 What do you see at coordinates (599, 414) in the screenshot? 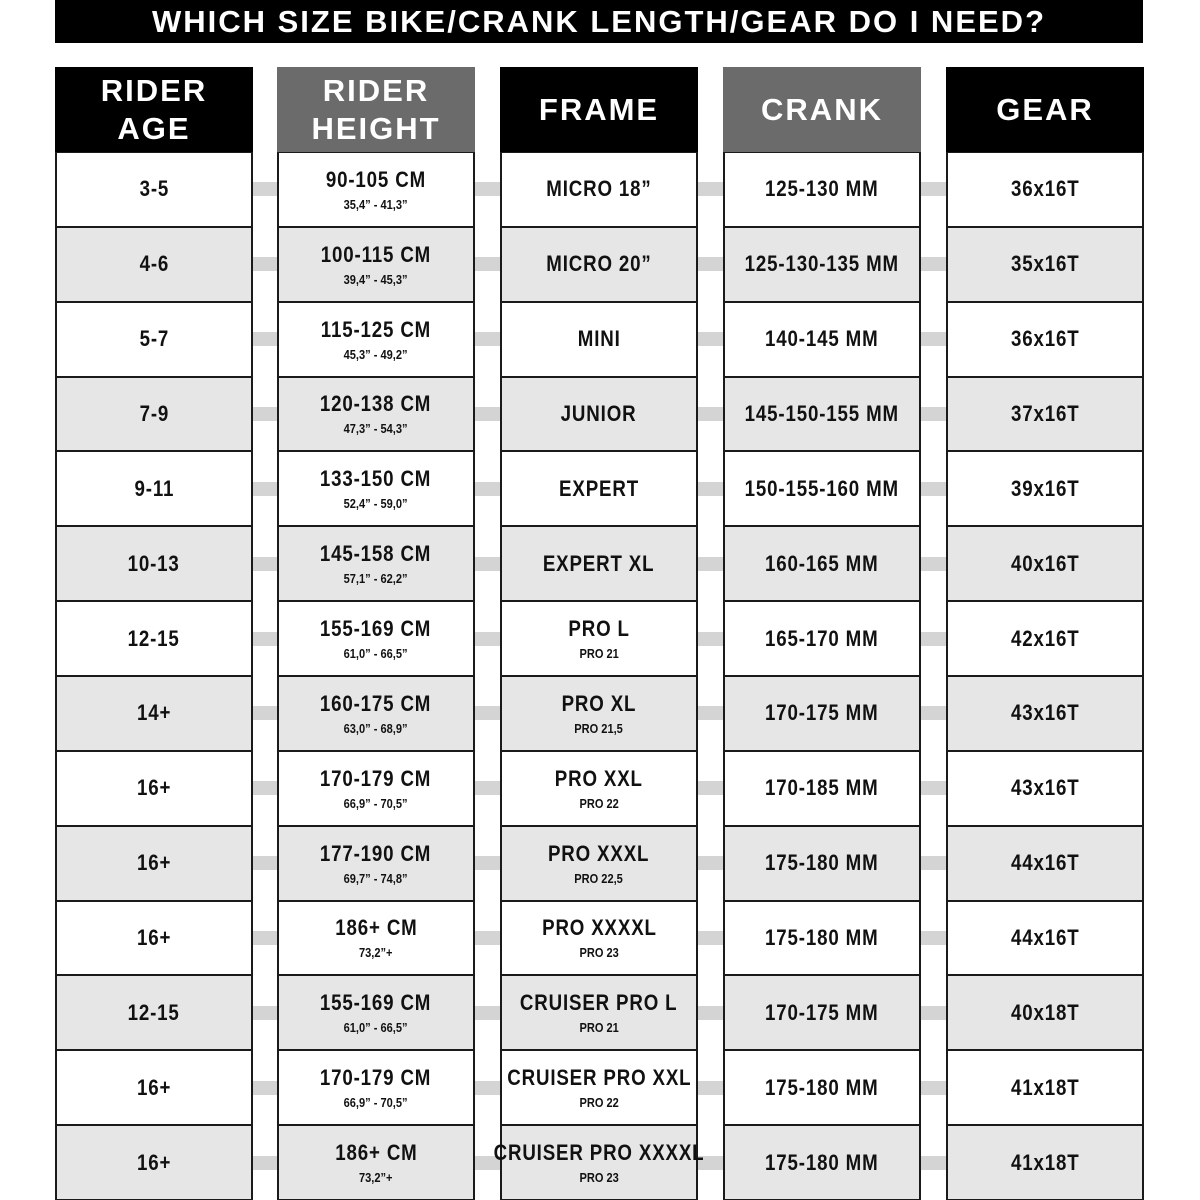
I see `table-cell: JUNIOR` at bounding box center [599, 414].